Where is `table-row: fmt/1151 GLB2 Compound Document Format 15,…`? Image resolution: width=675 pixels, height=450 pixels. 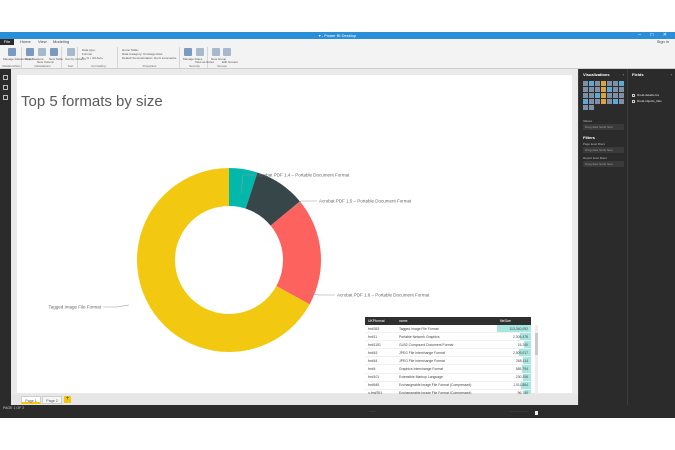
table-row: fmt/1151 GLB2 Compound Document Format 15,… is located at coordinates (448, 345).